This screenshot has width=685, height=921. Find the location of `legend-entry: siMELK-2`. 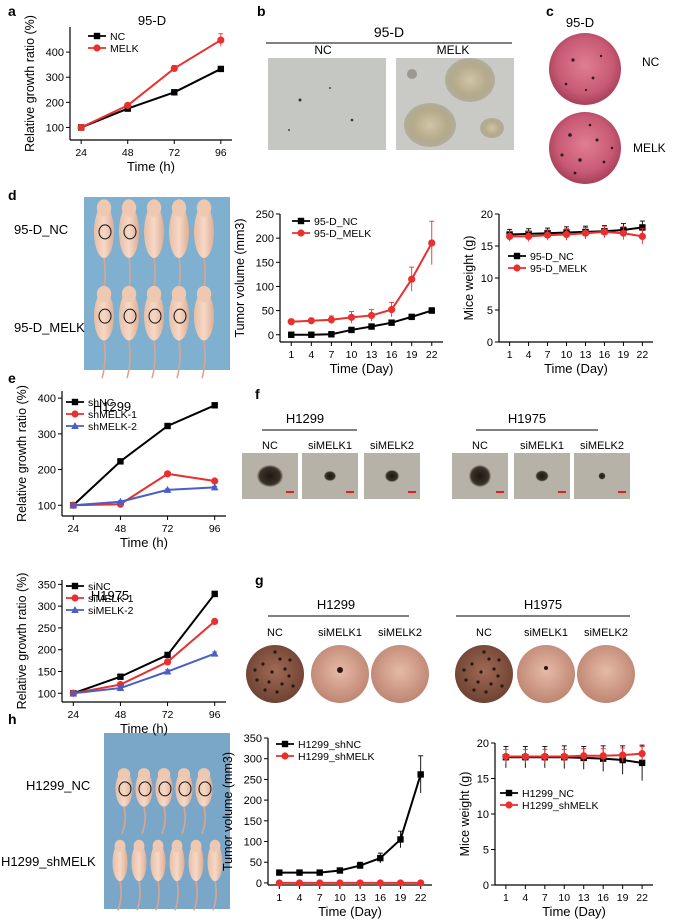

legend-entry: siMELK-2 is located at coordinates (111, 611).